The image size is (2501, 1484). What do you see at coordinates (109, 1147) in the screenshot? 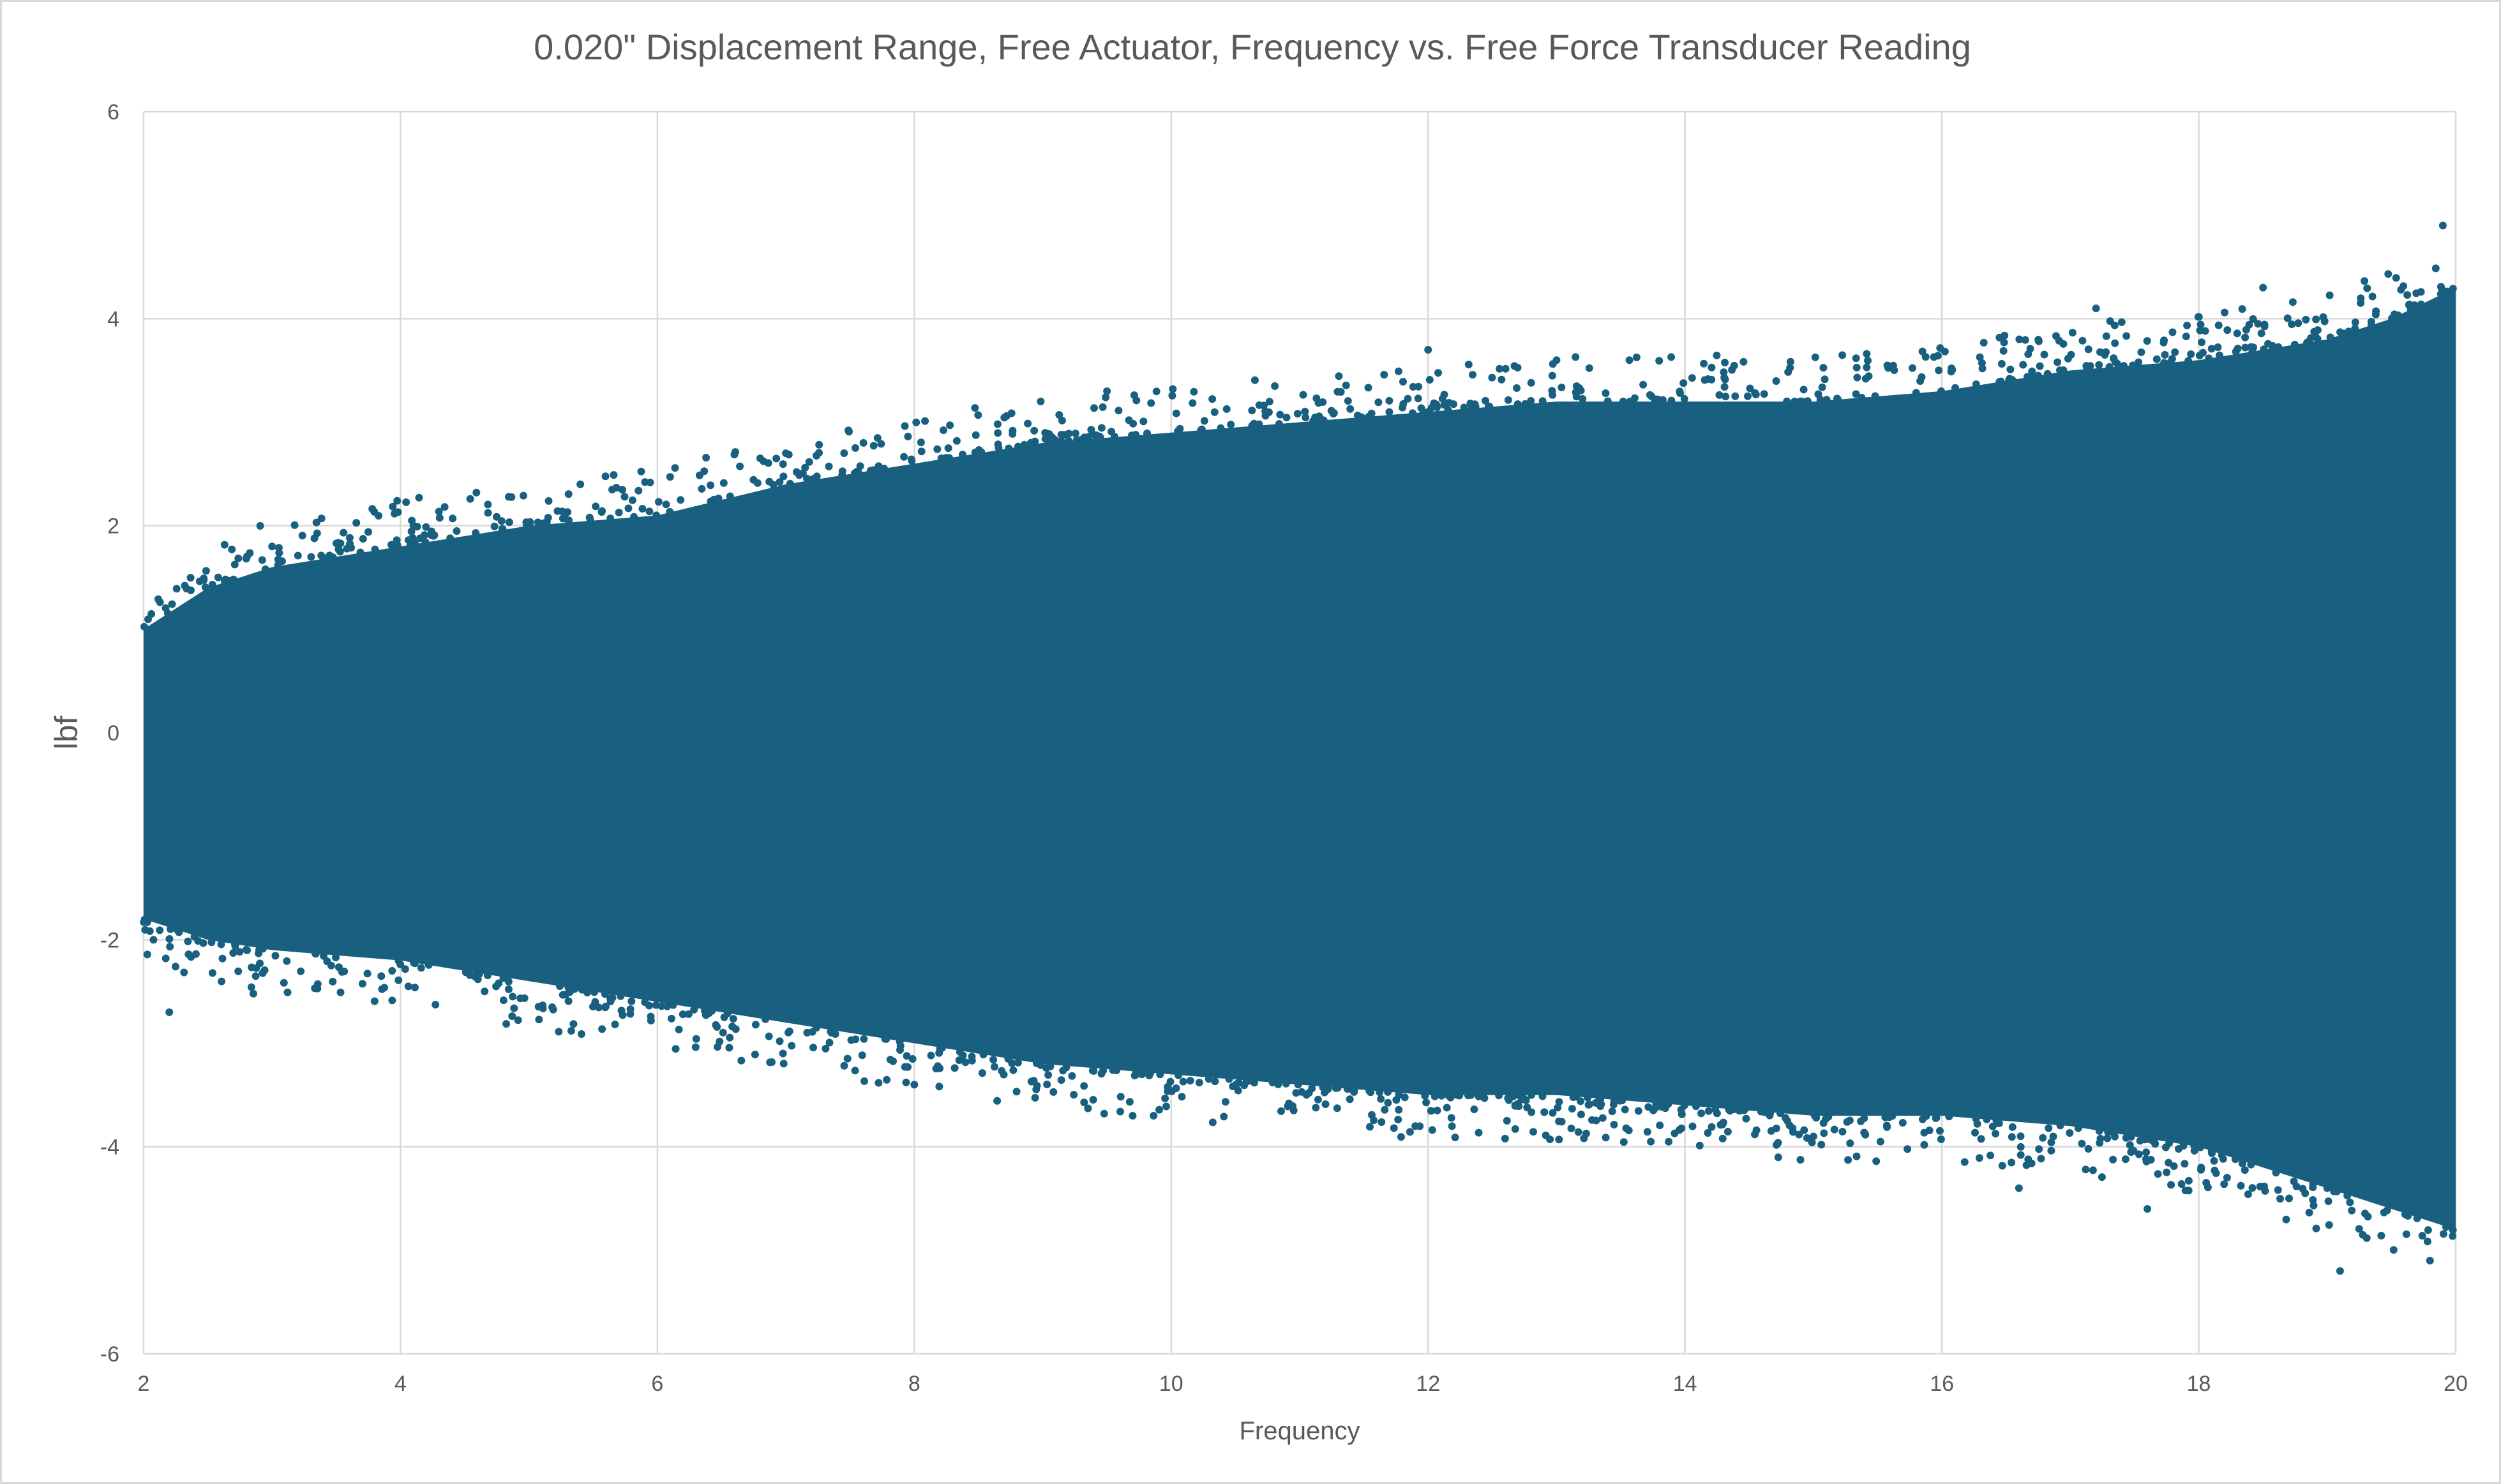
I see `y-tick-label: -4` at bounding box center [109, 1147].